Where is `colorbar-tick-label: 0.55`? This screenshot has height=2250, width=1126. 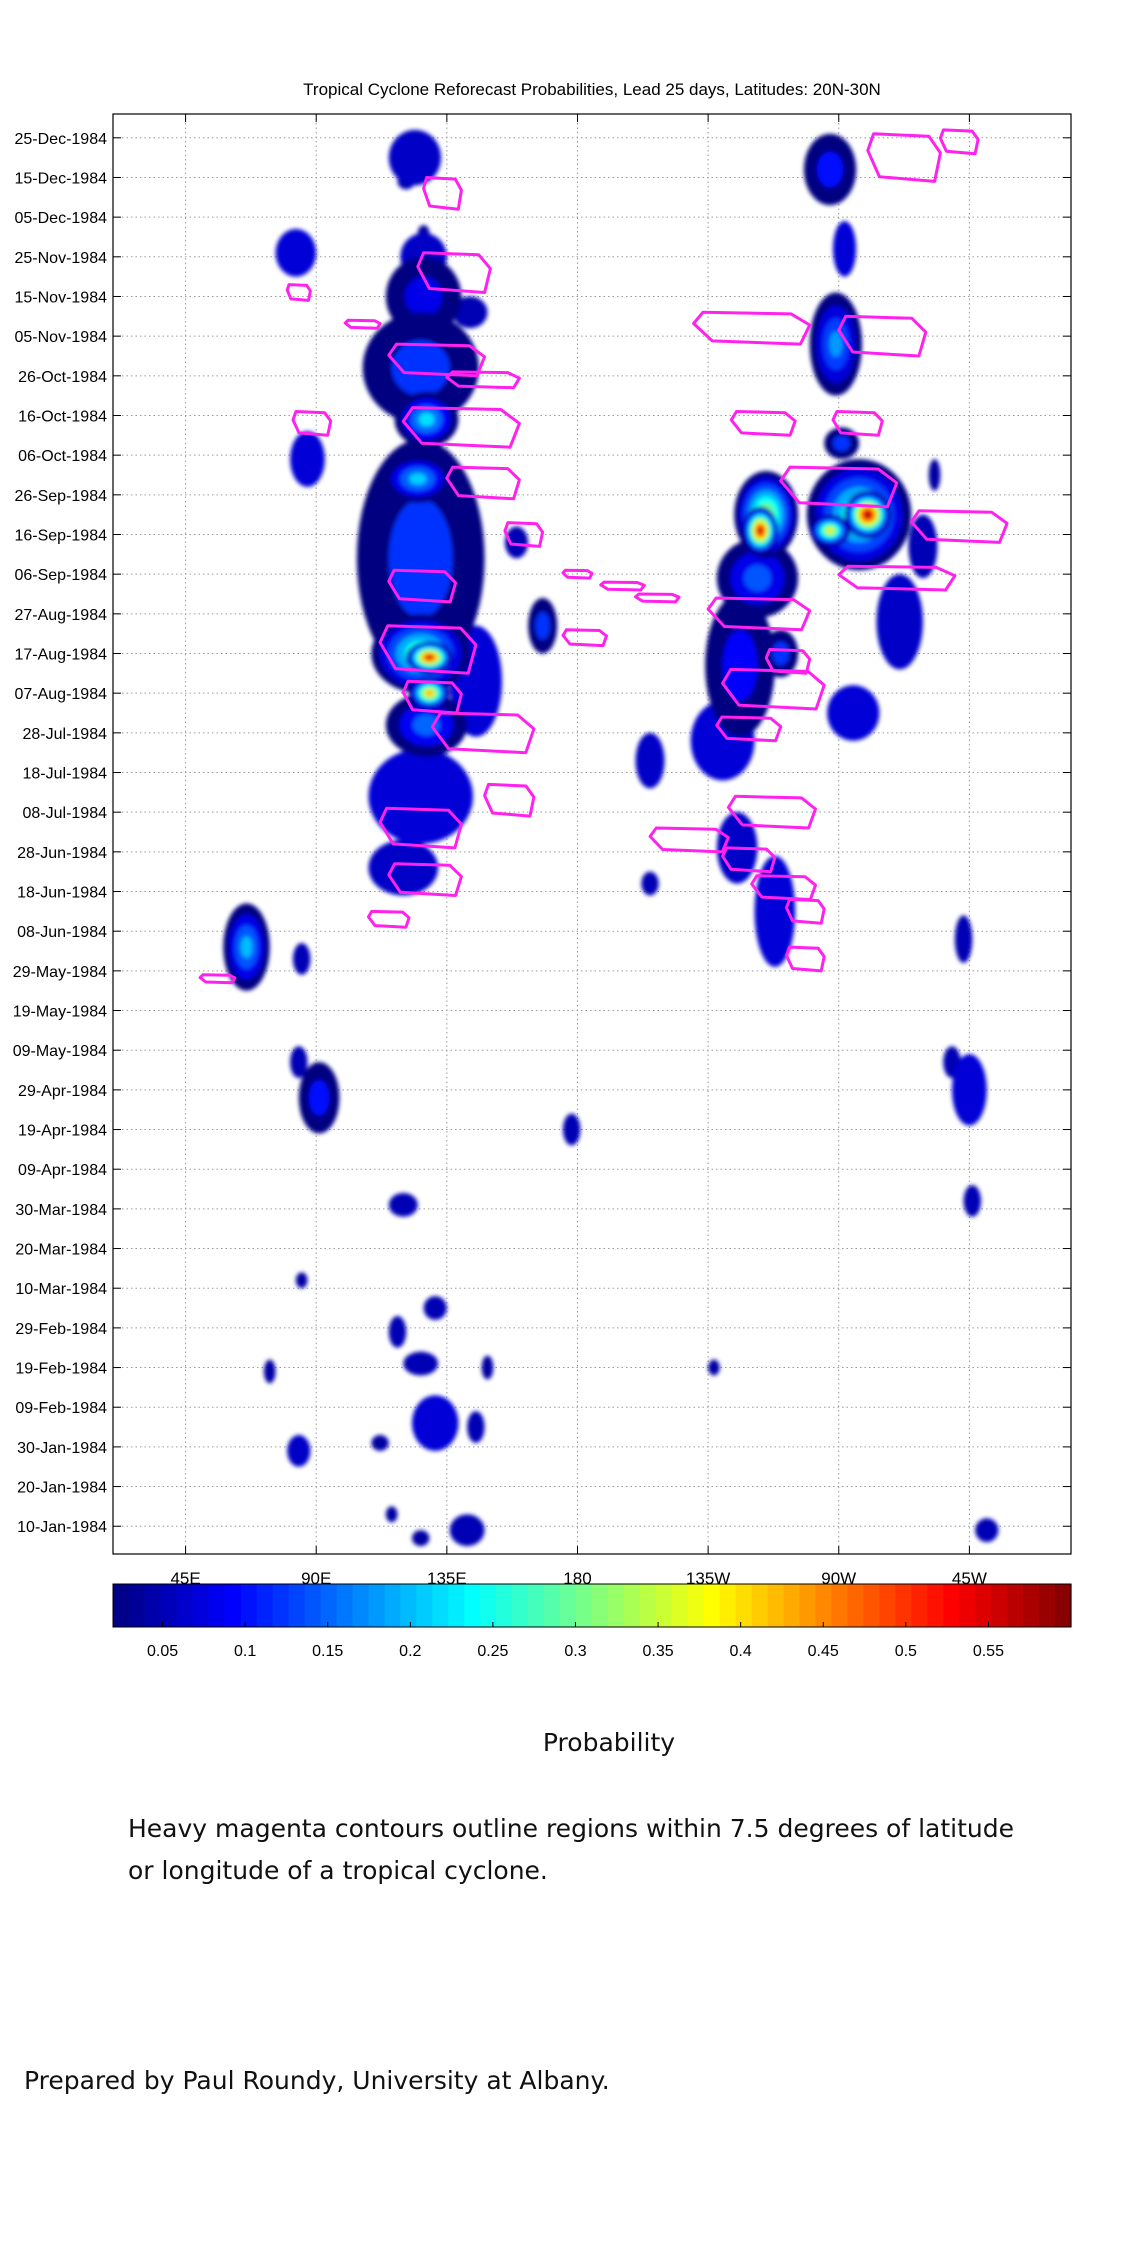 colorbar-tick-label: 0.55 is located at coordinates (988, 1651).